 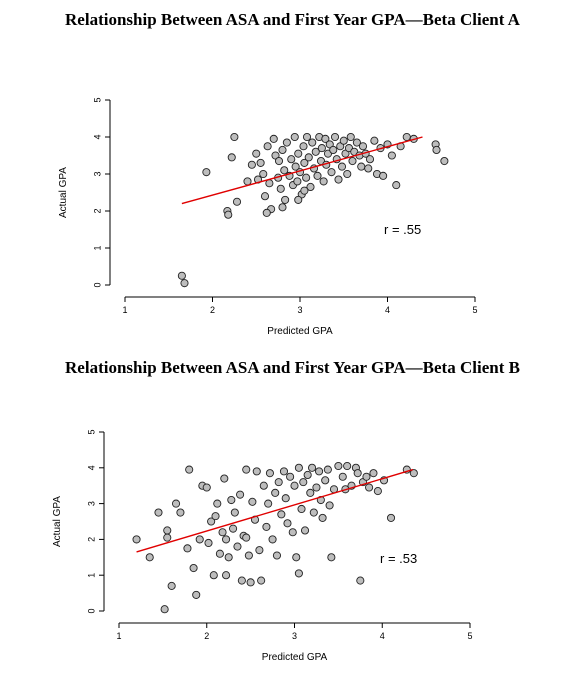 I want to click on chart-b-x-tick-label: 5, so click(x=469, y=636).